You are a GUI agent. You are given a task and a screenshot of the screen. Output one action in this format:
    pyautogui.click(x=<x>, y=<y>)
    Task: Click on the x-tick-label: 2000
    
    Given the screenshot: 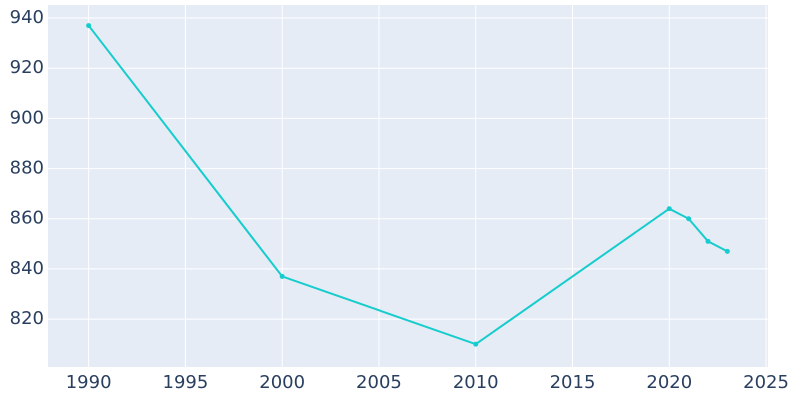 What is the action you would take?
    pyautogui.click(x=282, y=382)
    